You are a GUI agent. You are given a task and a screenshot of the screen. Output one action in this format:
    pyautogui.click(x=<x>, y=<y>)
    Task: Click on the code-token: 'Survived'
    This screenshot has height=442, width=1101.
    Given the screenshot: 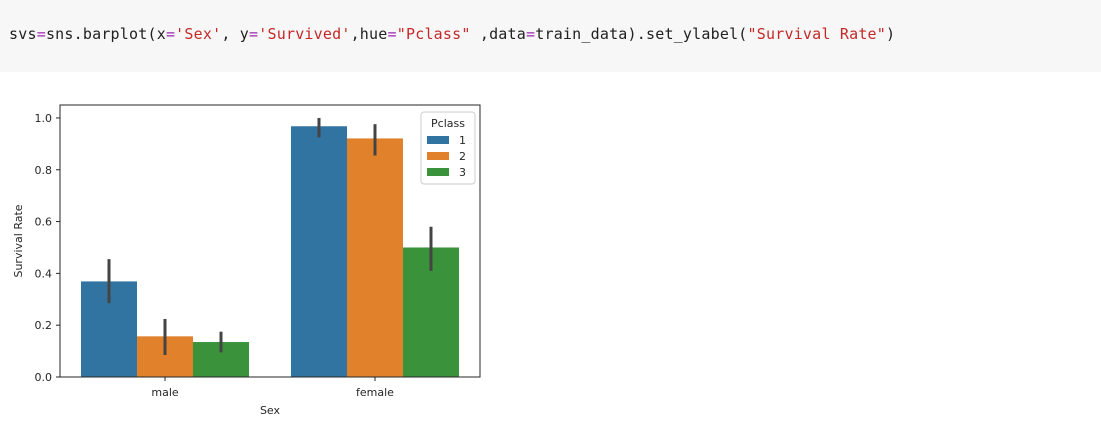 What is the action you would take?
    pyautogui.click(x=304, y=34)
    